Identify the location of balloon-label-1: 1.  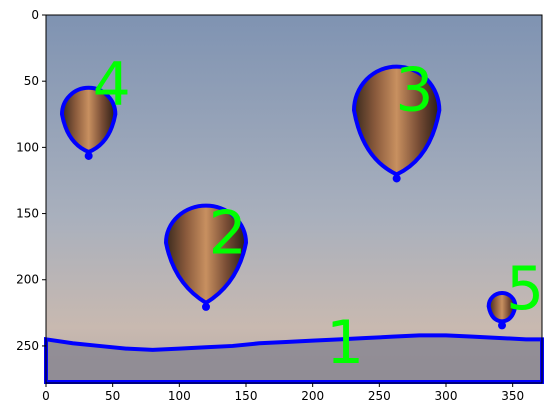
(345, 343).